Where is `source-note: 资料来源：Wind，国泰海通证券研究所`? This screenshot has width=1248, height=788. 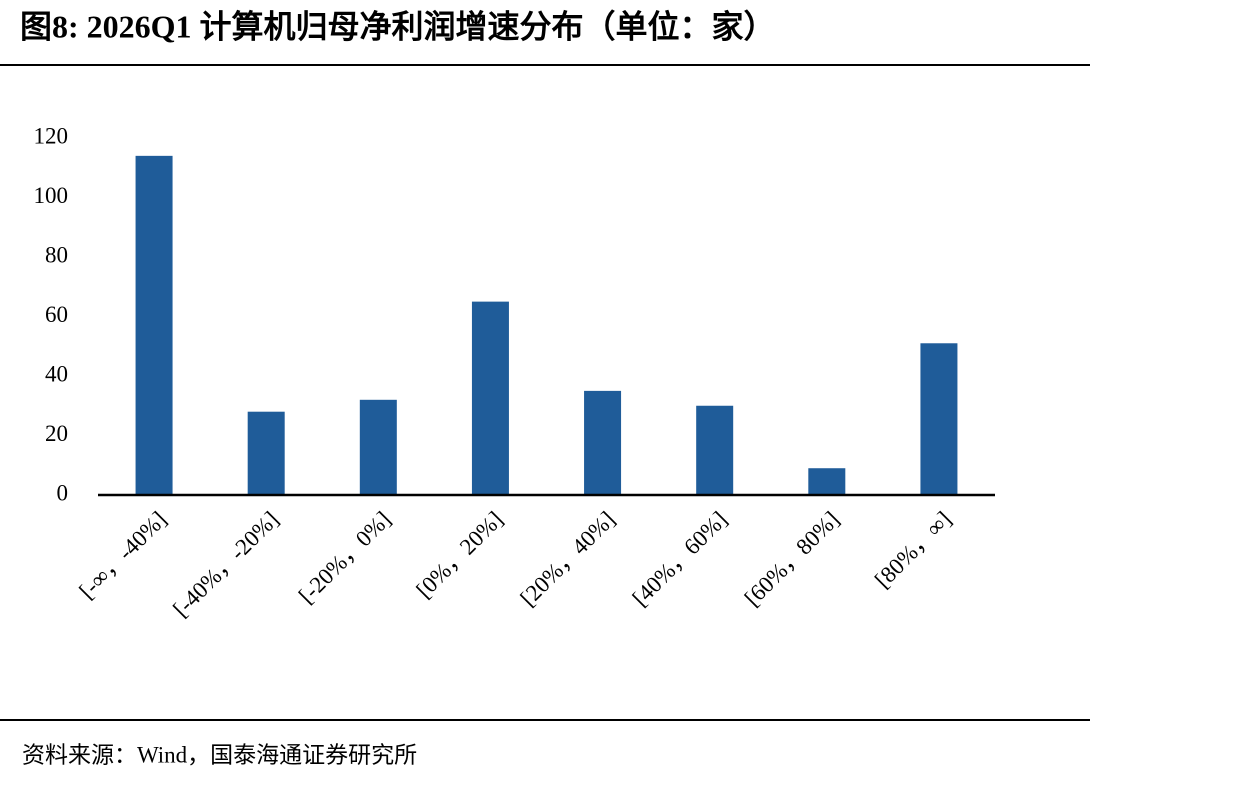
source-note: 资料来源：Wind，国泰海通证券研究所 is located at coordinates (219, 754).